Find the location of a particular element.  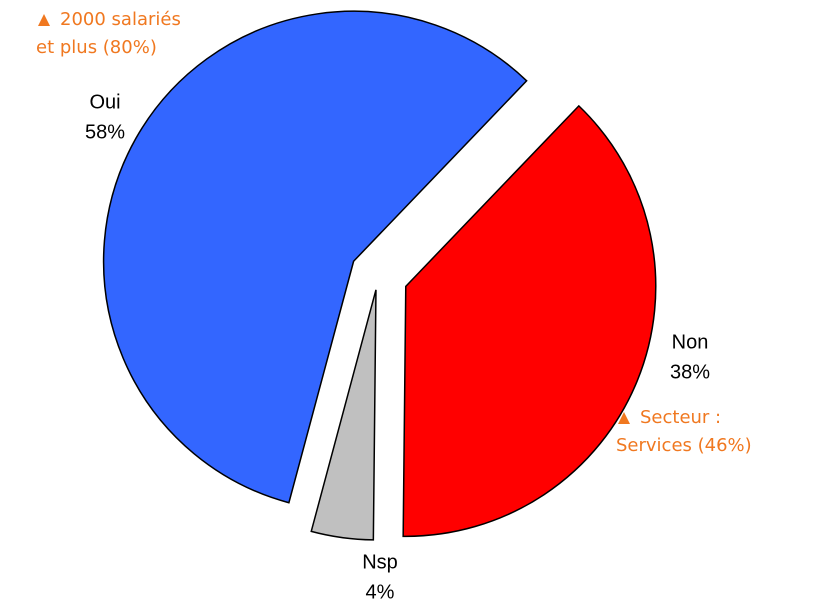

pie-slice is located at coordinates (343, 415).